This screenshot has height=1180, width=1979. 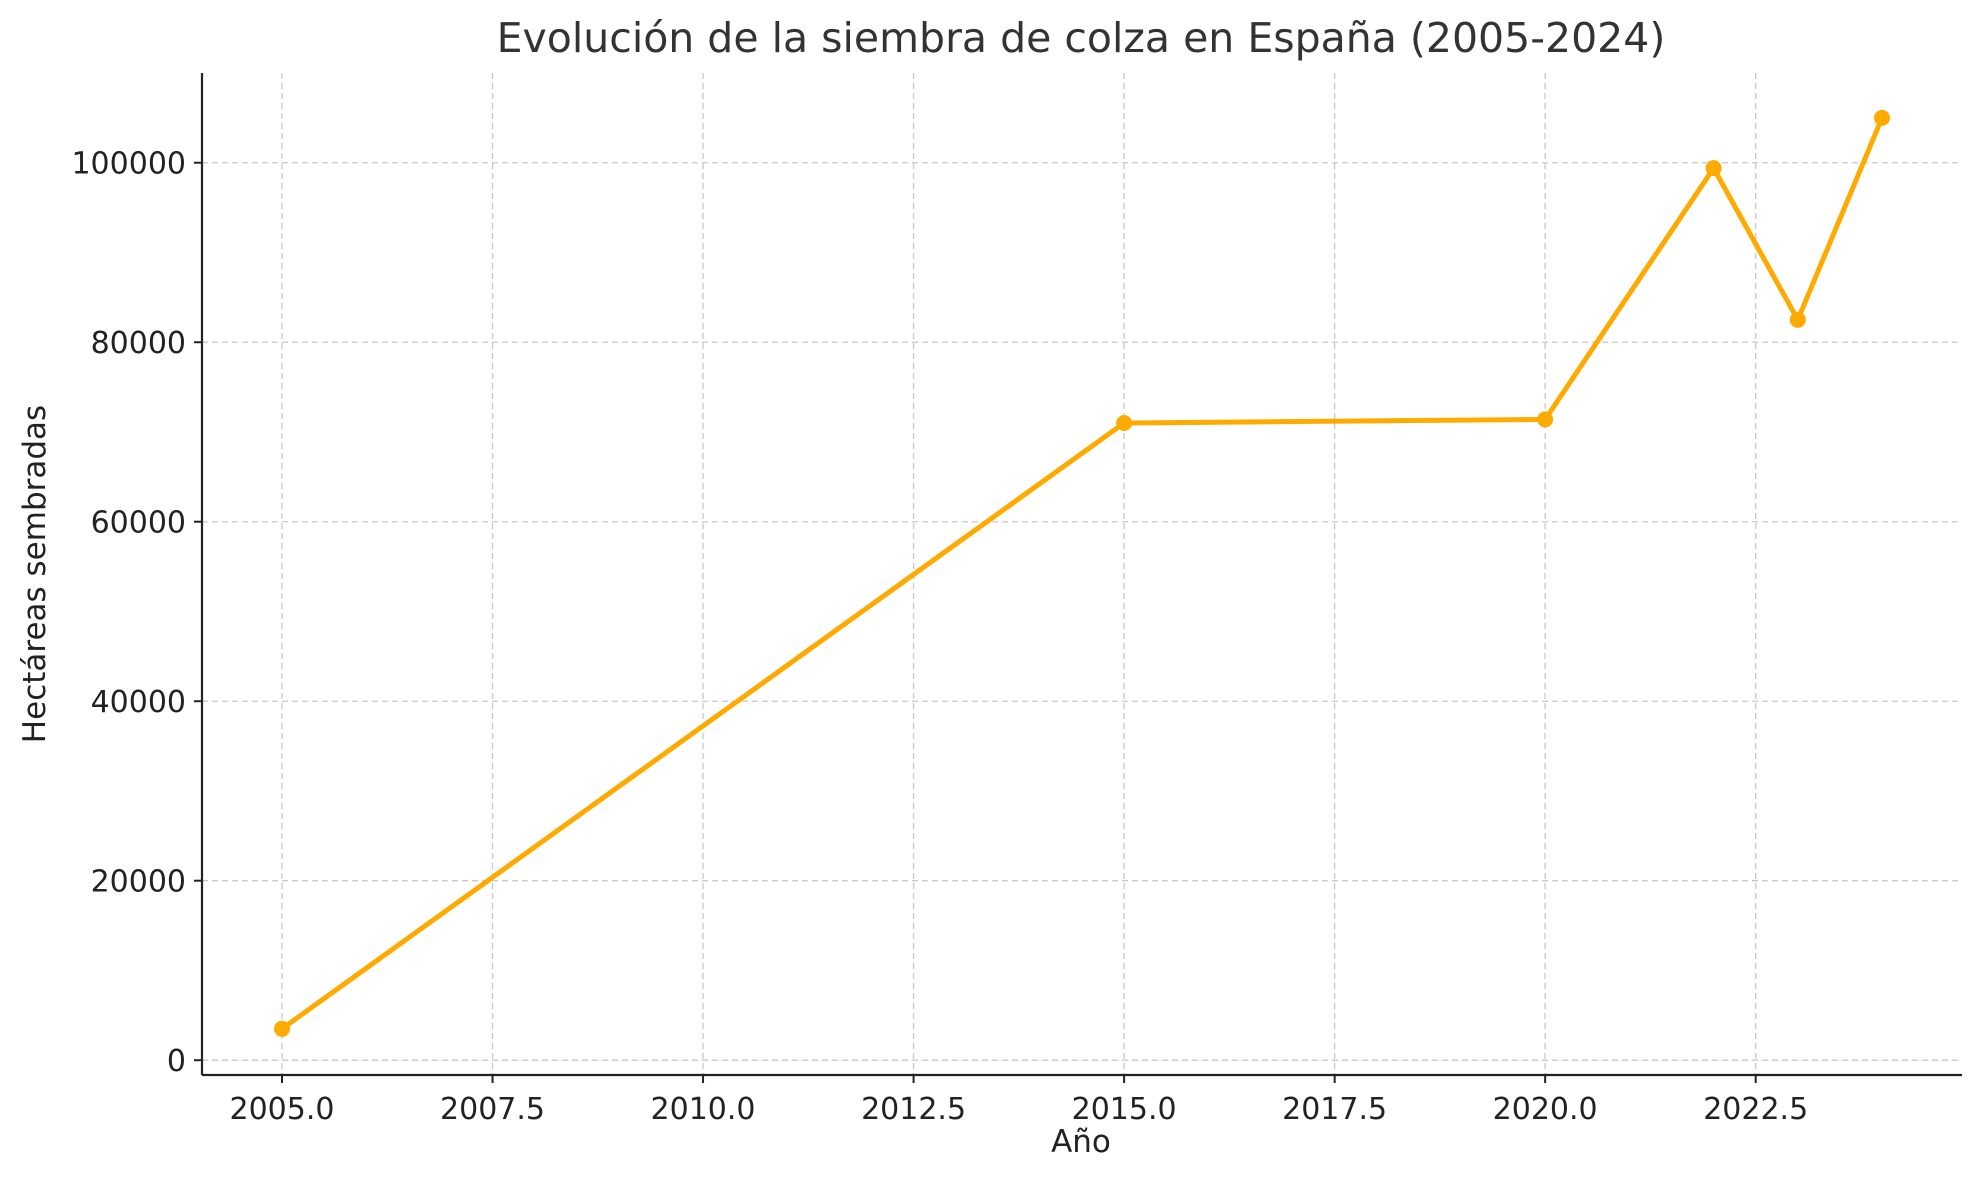 I want to click on y-tick-label: 100000, so click(x=128, y=164).